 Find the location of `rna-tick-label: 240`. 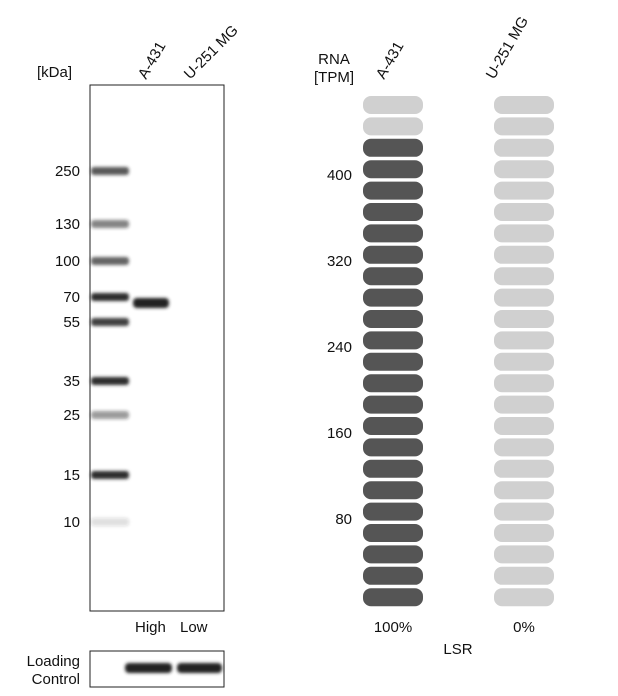

rna-tick-label: 240 is located at coordinates (339, 347).